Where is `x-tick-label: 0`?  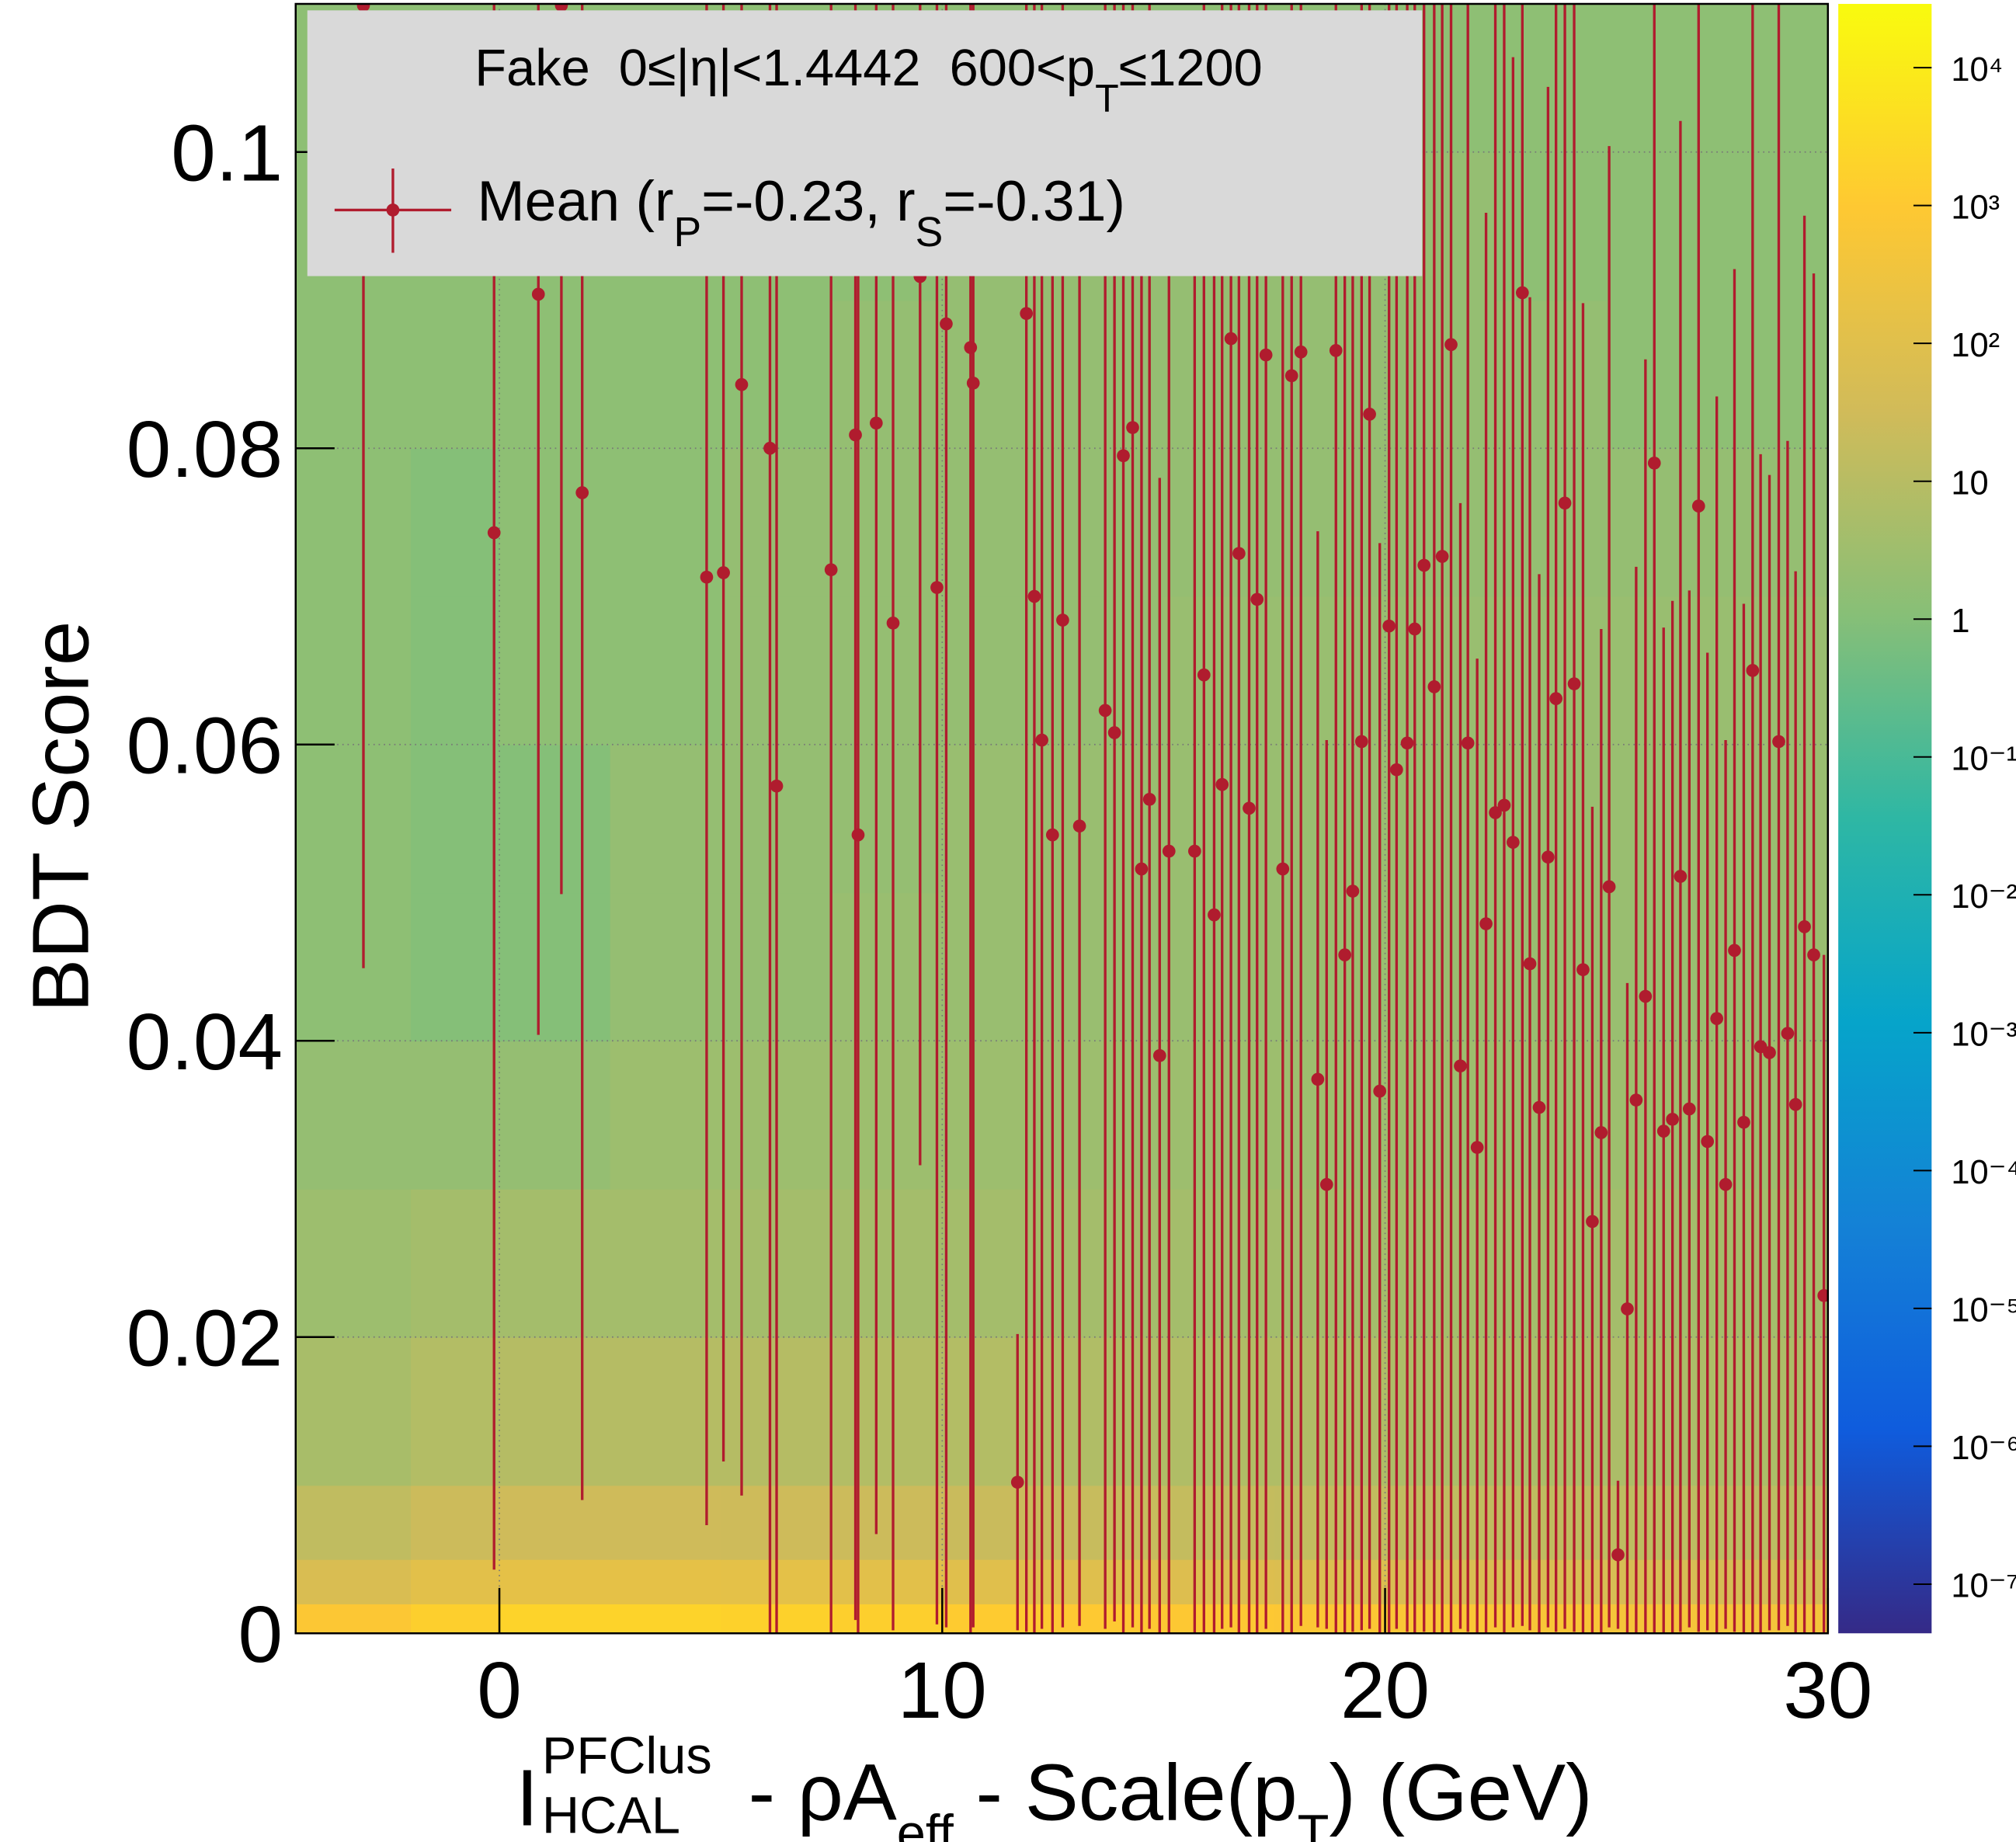
x-tick-label: 0 is located at coordinates (500, 1690).